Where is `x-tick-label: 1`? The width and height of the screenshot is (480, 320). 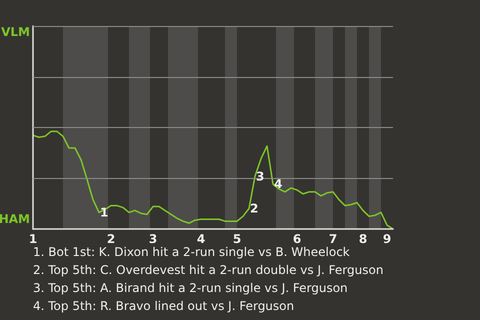
x-tick-label: 1 is located at coordinates (33, 239).